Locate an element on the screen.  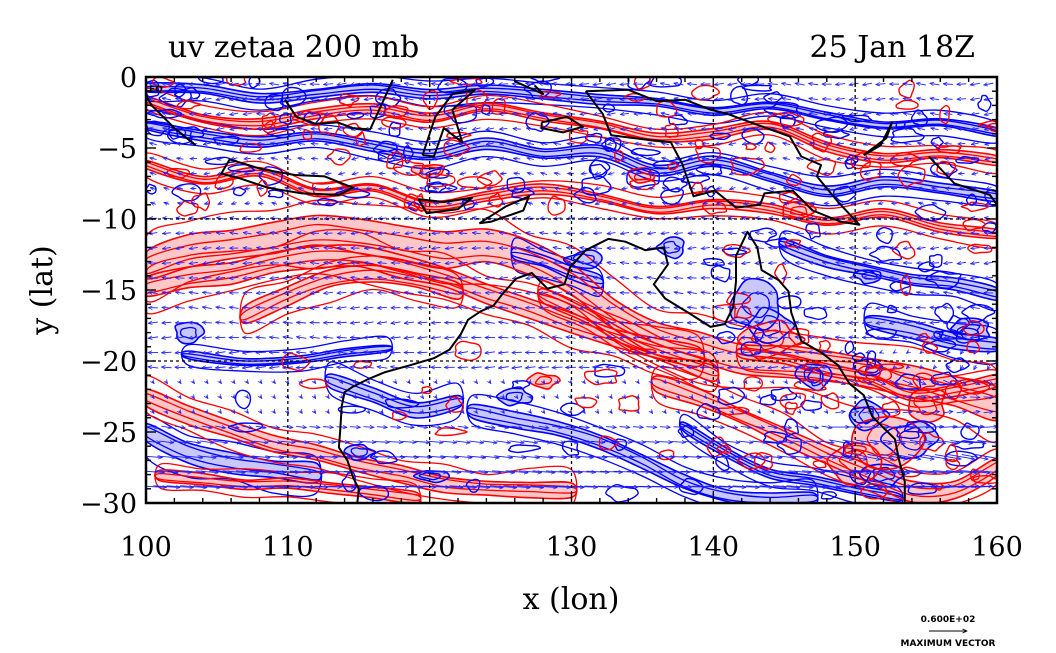
x-tick-label: 150 is located at coordinates (855, 547).